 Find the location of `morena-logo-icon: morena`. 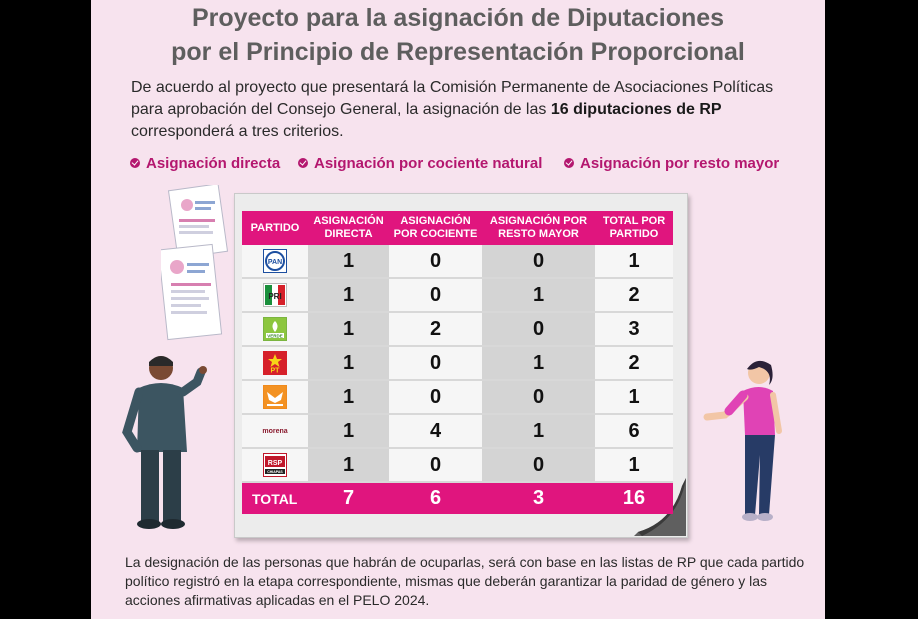

morena-logo-icon: morena is located at coordinates (275, 431).